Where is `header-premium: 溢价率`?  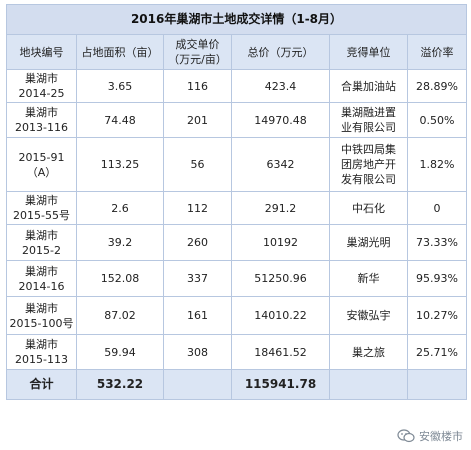
header-premium: 溢价率 is located at coordinates (437, 52).